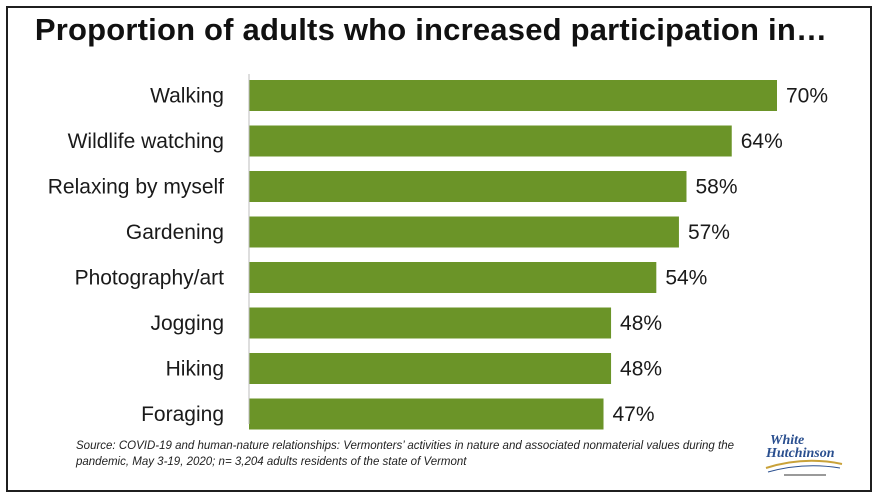  Describe the element at coordinates (709, 232) in the screenshot. I see `data-label: 57%` at that location.